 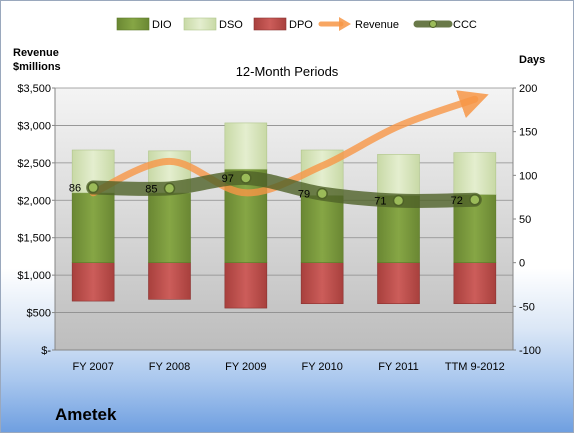 What do you see at coordinates (151, 189) in the screenshot?
I see `ccc-data-label: 85` at bounding box center [151, 189].